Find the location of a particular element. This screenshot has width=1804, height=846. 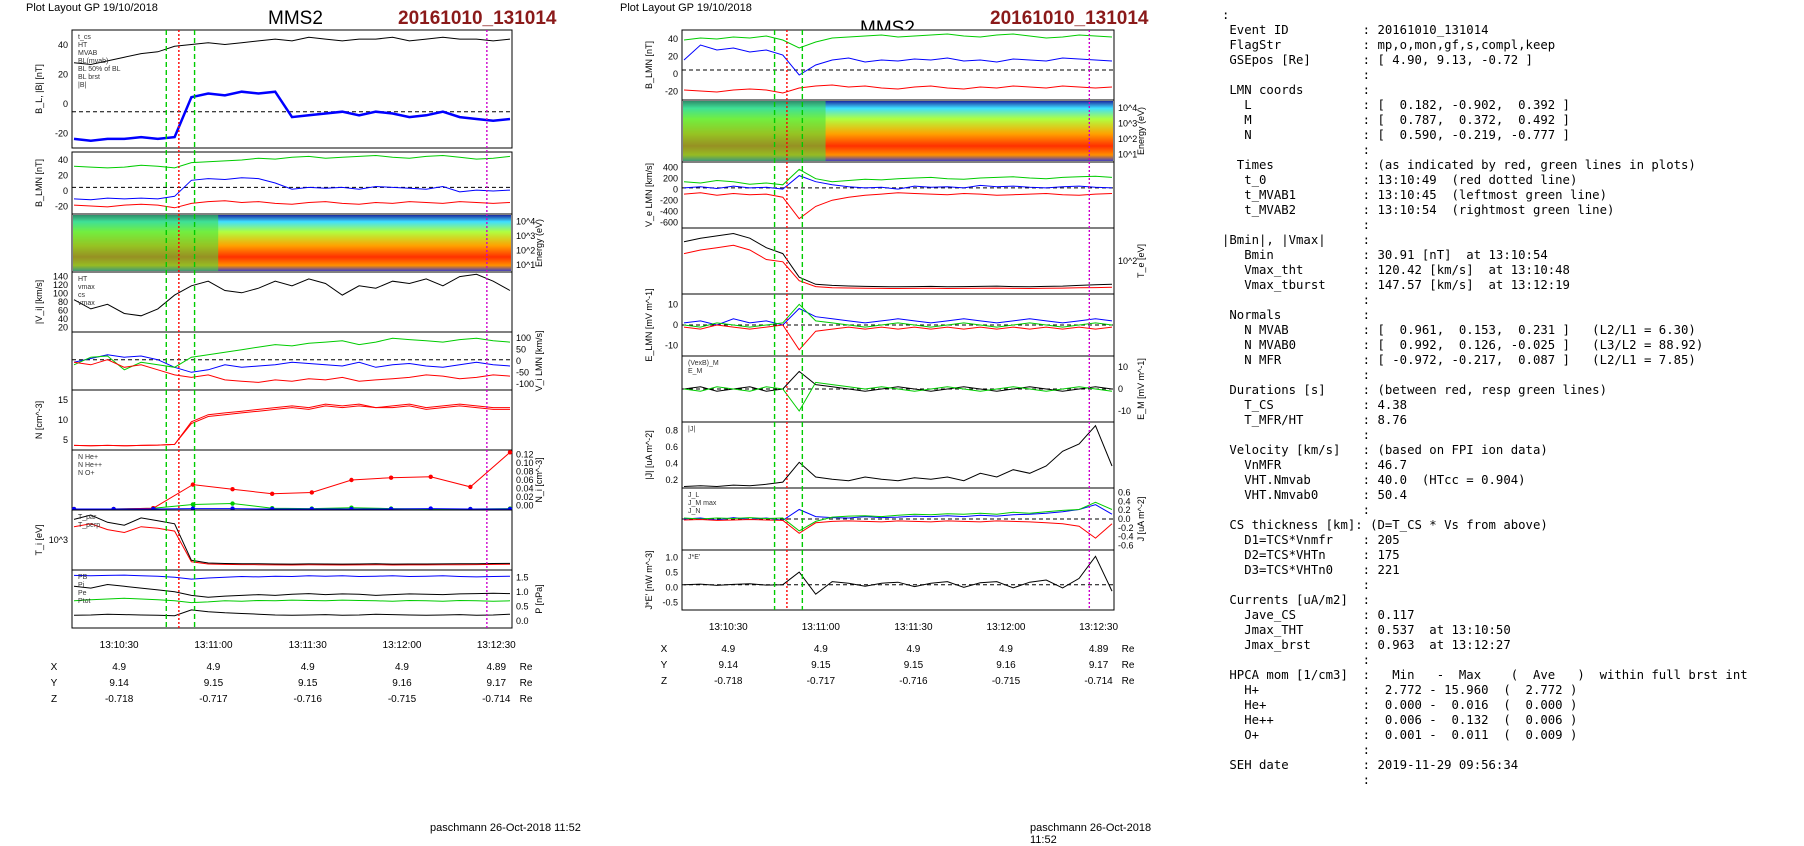

right-position-value: -0.716 is located at coordinates (913, 681).